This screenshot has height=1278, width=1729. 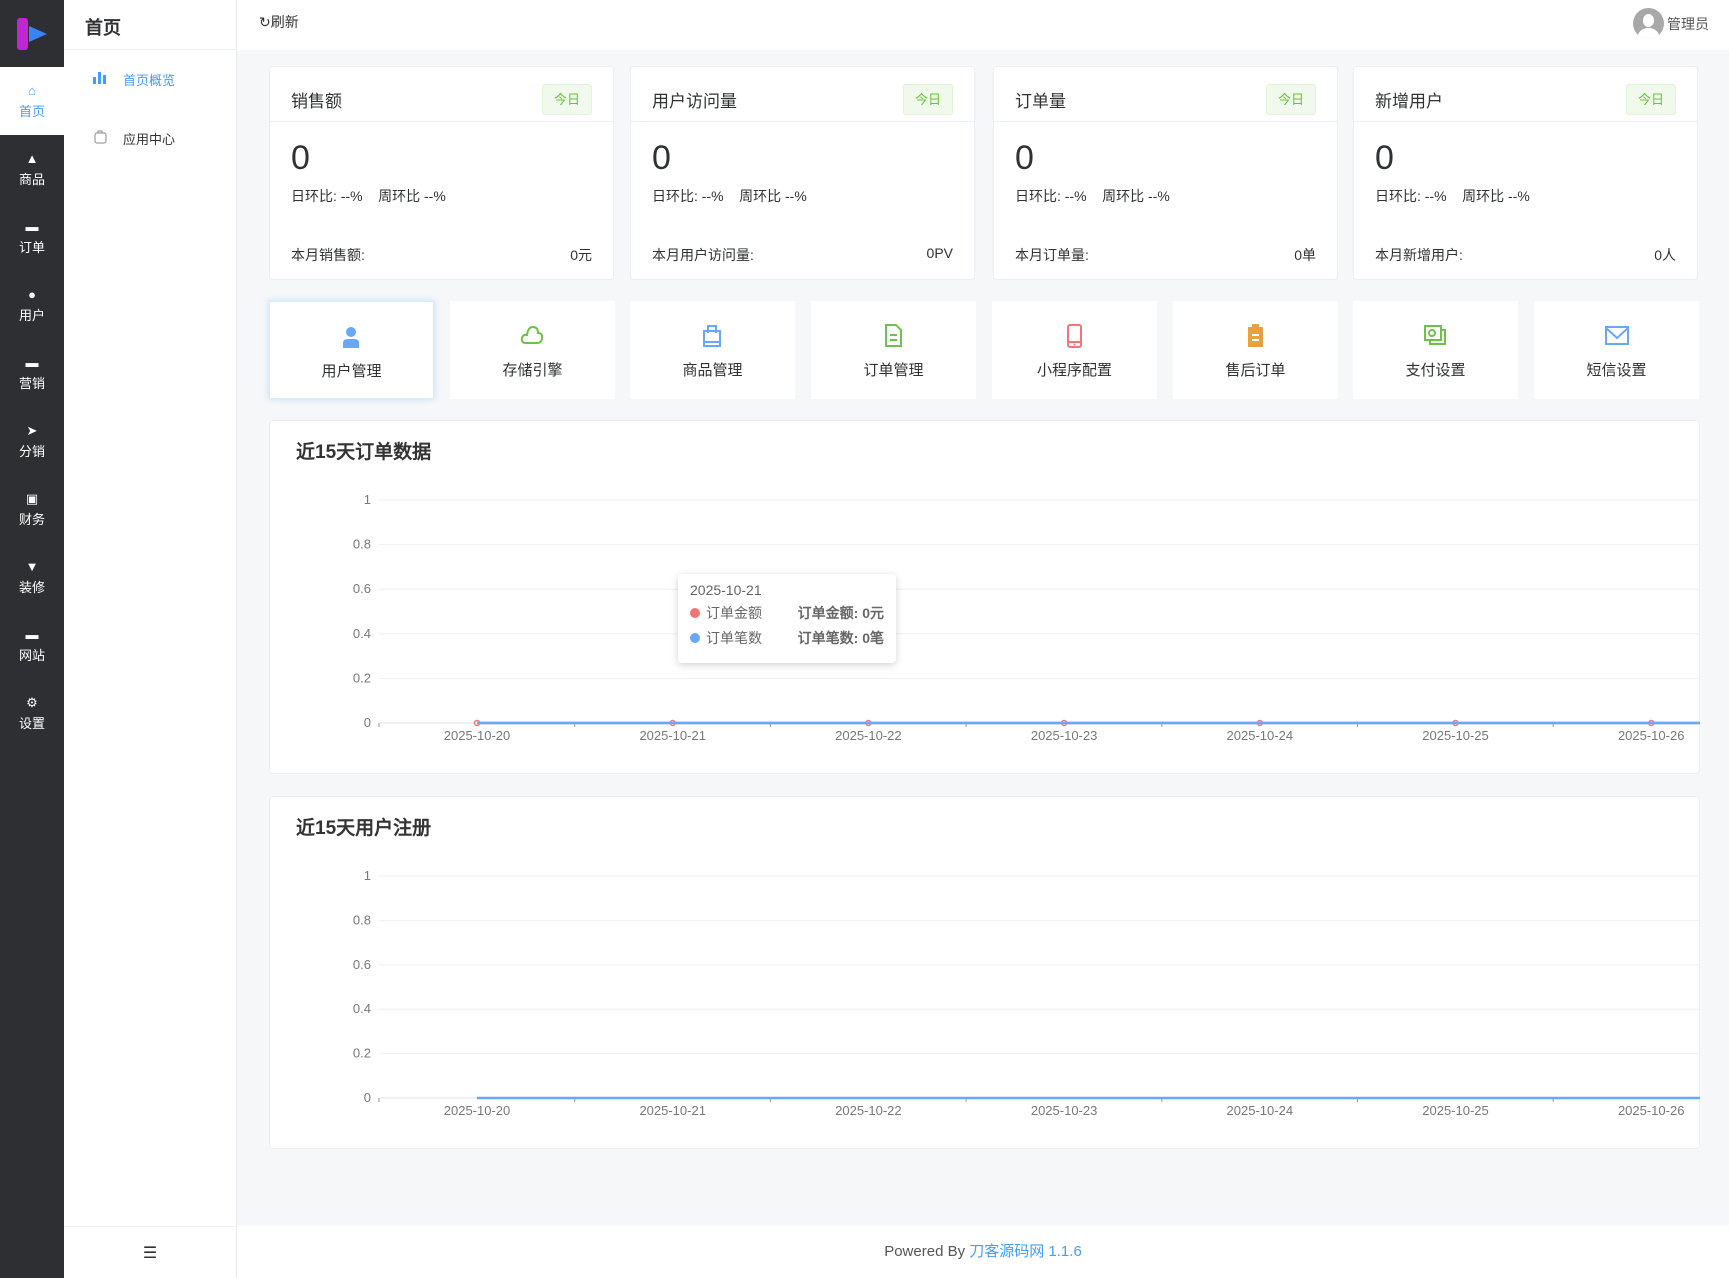 What do you see at coordinates (32, 702) in the screenshot?
I see `gear-icon: ⚙` at bounding box center [32, 702].